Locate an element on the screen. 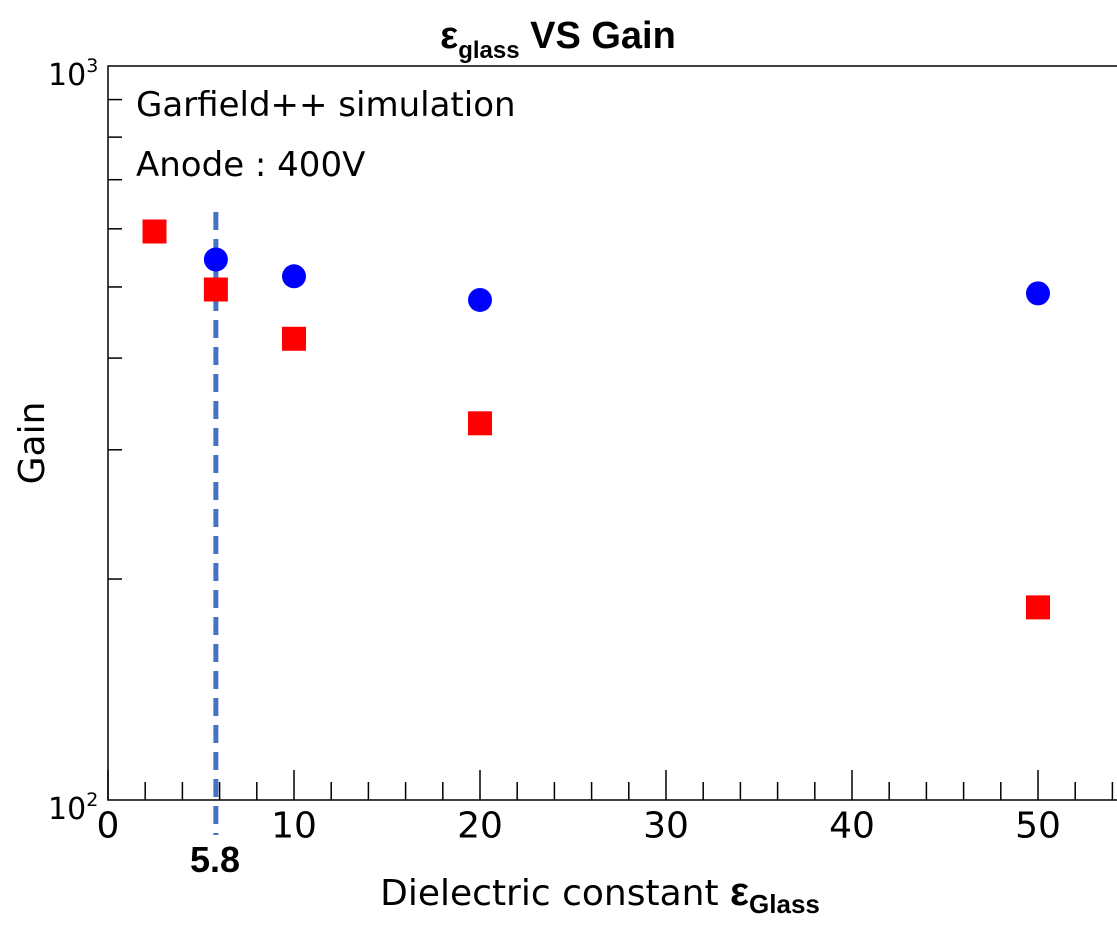  title-symbol: ε is located at coordinates (449, 36).